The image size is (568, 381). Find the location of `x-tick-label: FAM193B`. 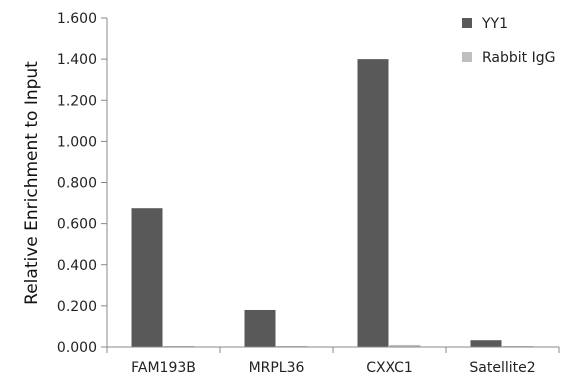

x-tick-label: FAM193B is located at coordinates (163, 368).